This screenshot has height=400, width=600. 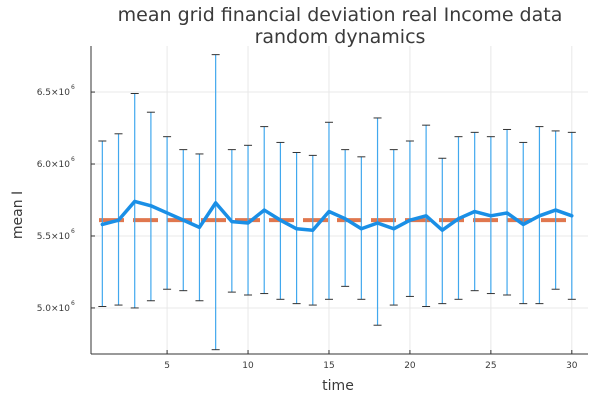 What do you see at coordinates (54, 93) in the screenshot?
I see `y-tick-label: 6.5×10` at bounding box center [54, 93].